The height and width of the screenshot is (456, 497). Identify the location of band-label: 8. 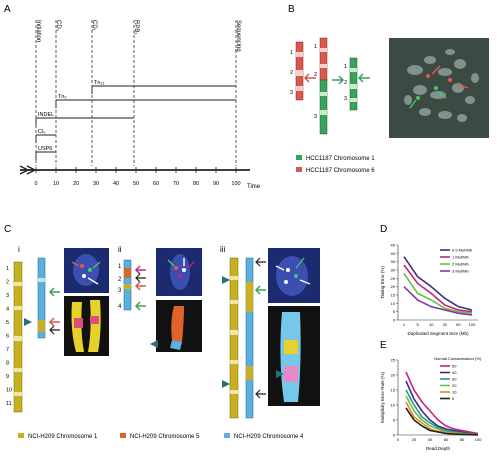
(7, 364).